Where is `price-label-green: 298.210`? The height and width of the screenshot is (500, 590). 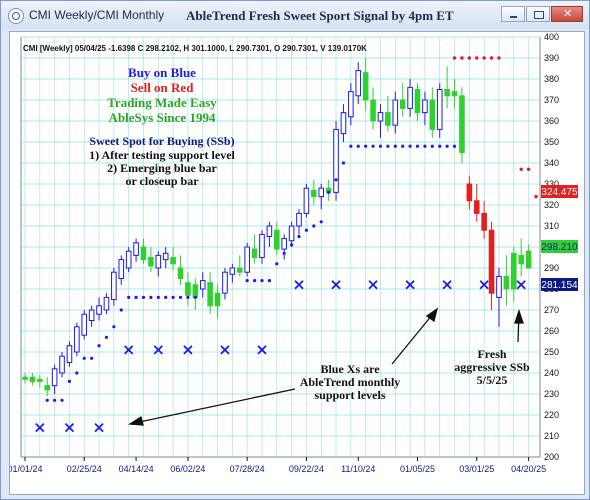 price-label-green: 298.210 is located at coordinates (559, 246).